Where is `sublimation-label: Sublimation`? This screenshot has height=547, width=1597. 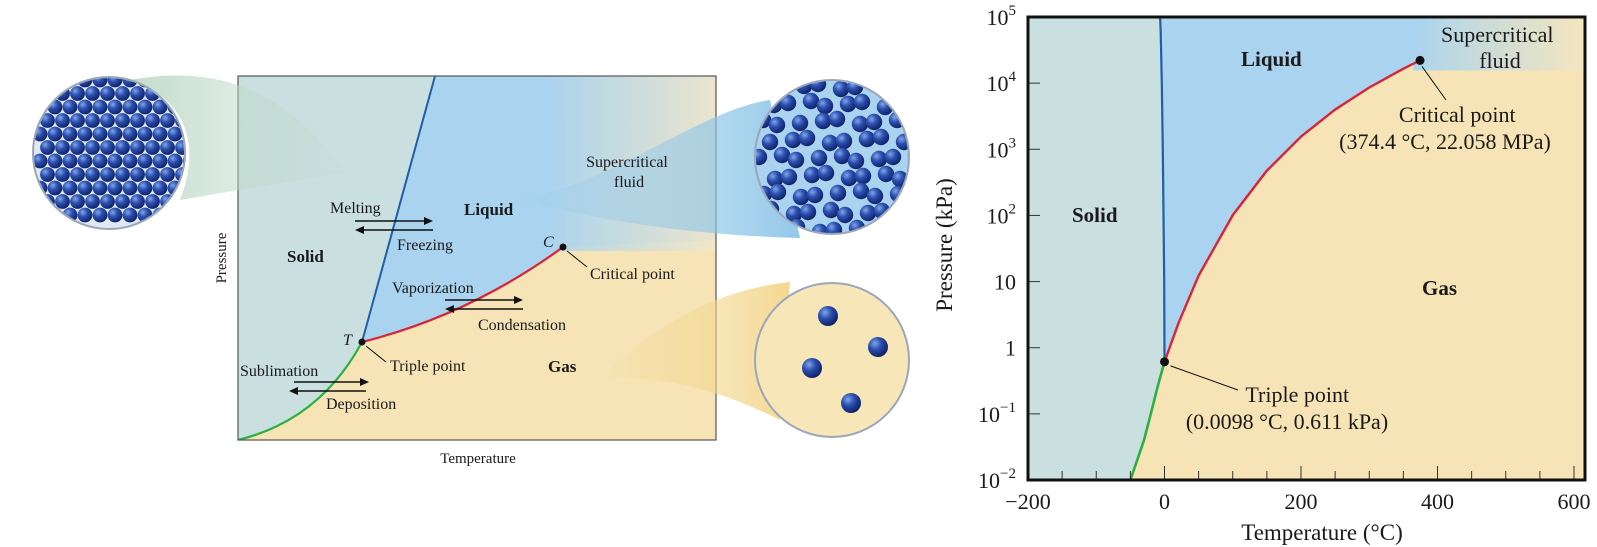
sublimation-label: Sublimation is located at coordinates (279, 371).